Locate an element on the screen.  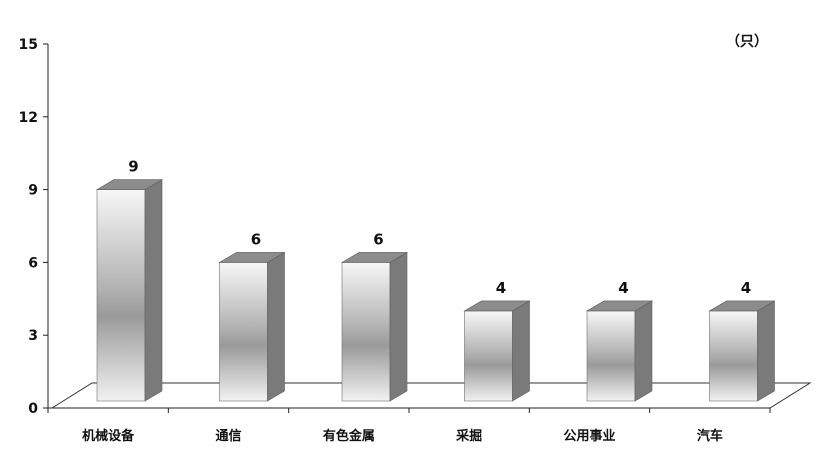
x-tick-label: 汽车 is located at coordinates (710, 436).